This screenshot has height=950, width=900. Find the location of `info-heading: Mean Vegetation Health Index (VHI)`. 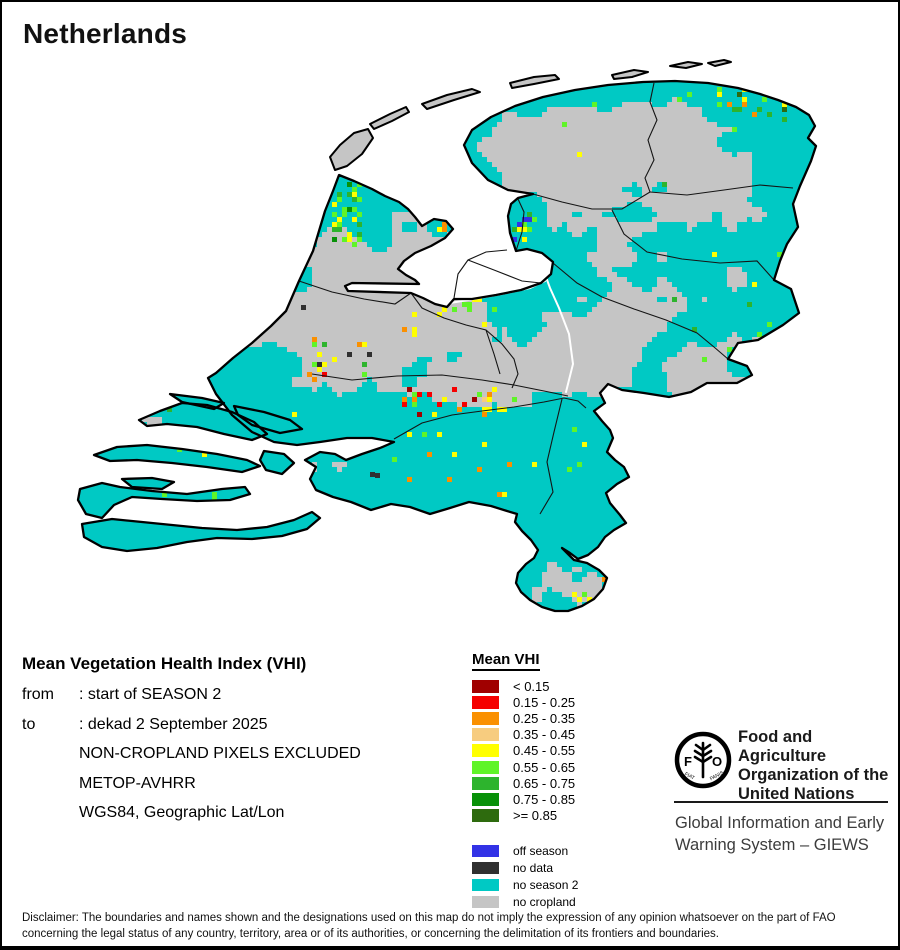

info-heading: Mean Vegetation Health Index (VHI) is located at coordinates (164, 663).